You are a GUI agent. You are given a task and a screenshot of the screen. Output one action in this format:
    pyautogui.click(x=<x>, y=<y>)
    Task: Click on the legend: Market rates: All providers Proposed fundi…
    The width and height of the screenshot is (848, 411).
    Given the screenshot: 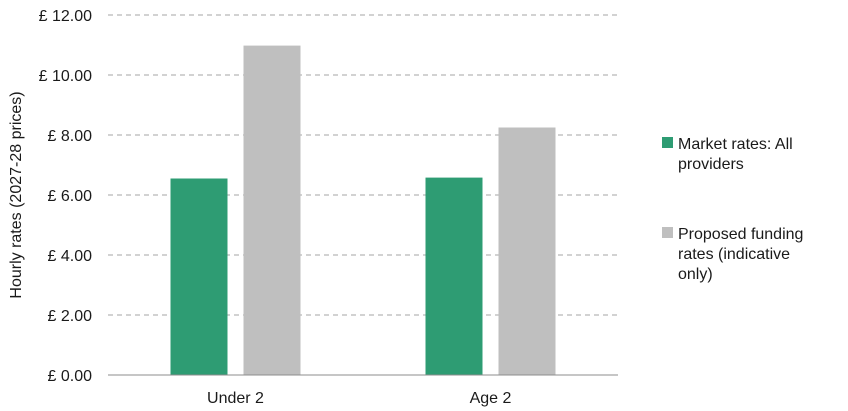 What is the action you would take?
    pyautogui.click(x=732, y=209)
    